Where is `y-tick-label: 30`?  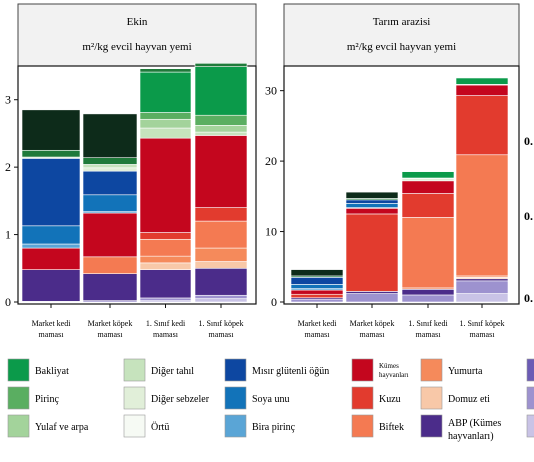
y-tick-label: 30 is located at coordinates (271, 91).